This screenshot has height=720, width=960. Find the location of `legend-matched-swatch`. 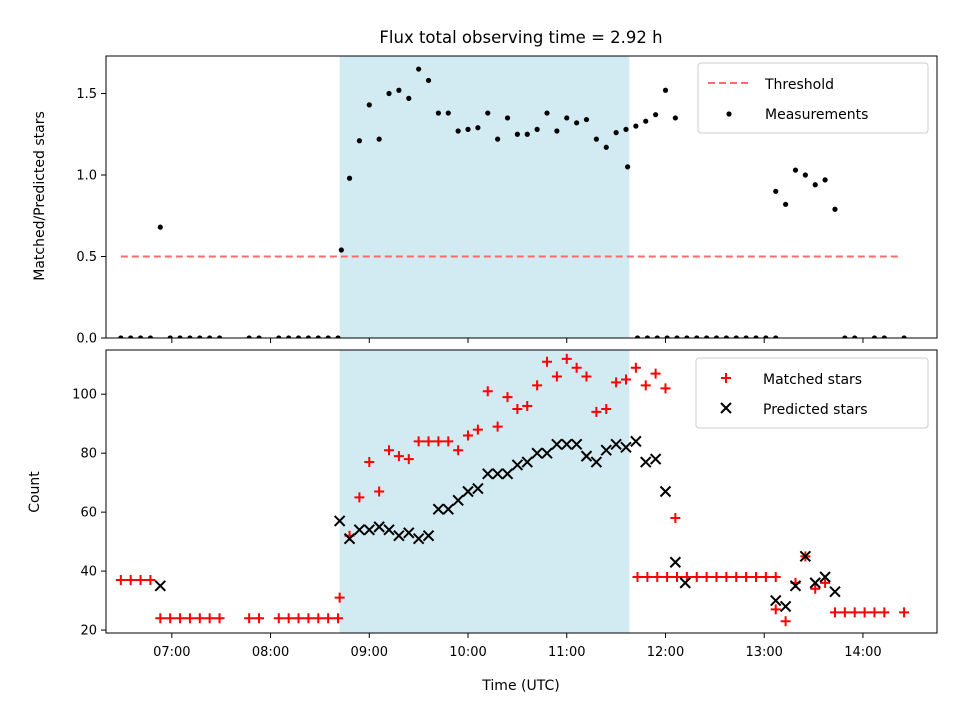

legend-matched-swatch is located at coordinates (726, 378).